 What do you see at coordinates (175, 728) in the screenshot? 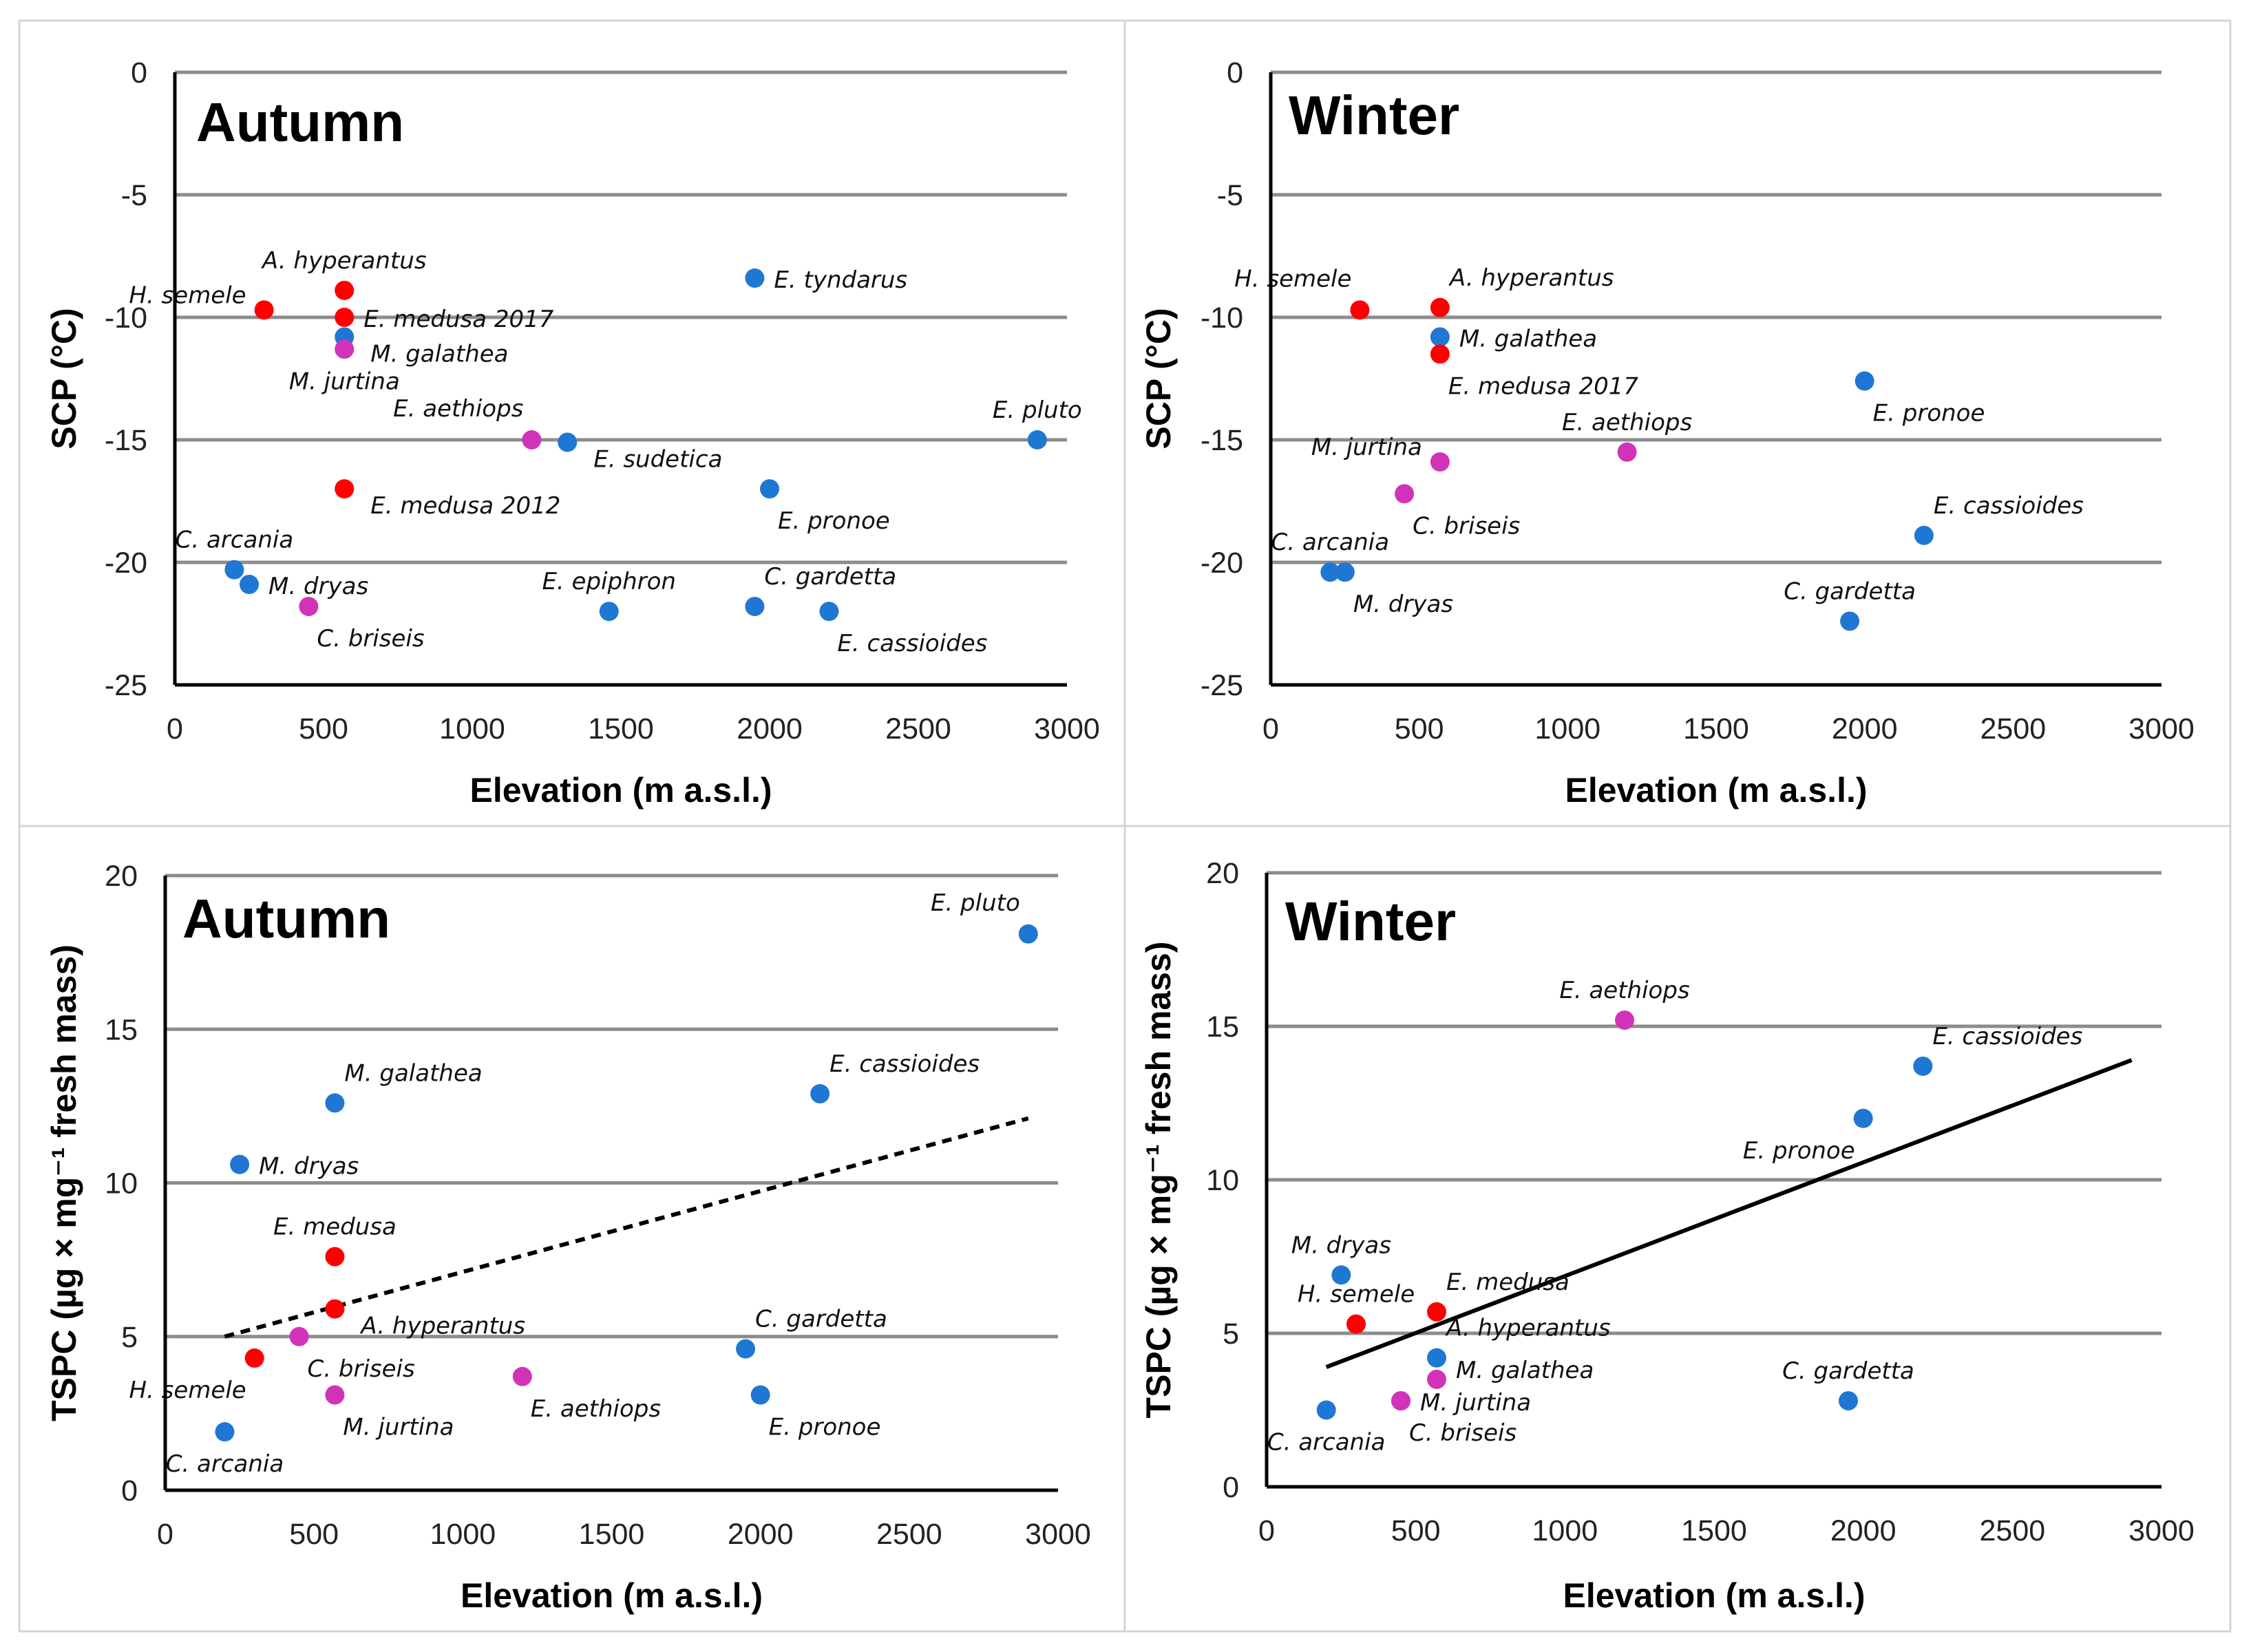
I see `x-tick-label: 0` at bounding box center [175, 728].